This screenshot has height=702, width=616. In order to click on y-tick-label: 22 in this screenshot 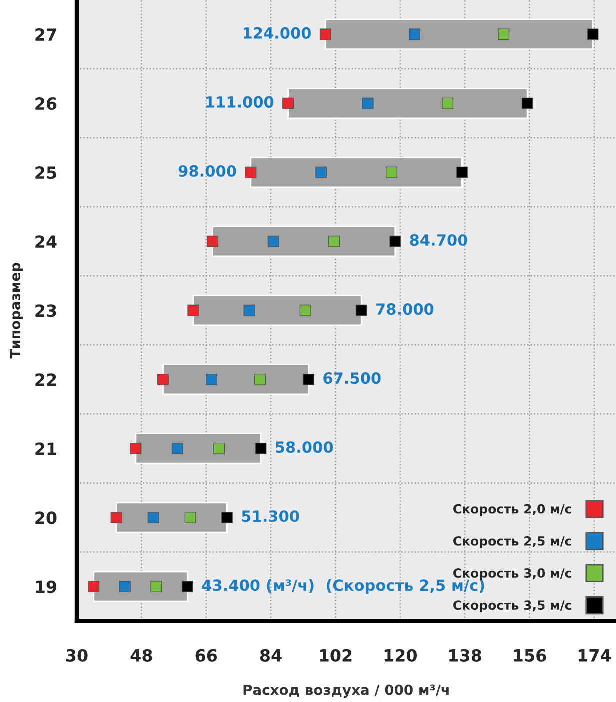, I will do `click(46, 380)`.